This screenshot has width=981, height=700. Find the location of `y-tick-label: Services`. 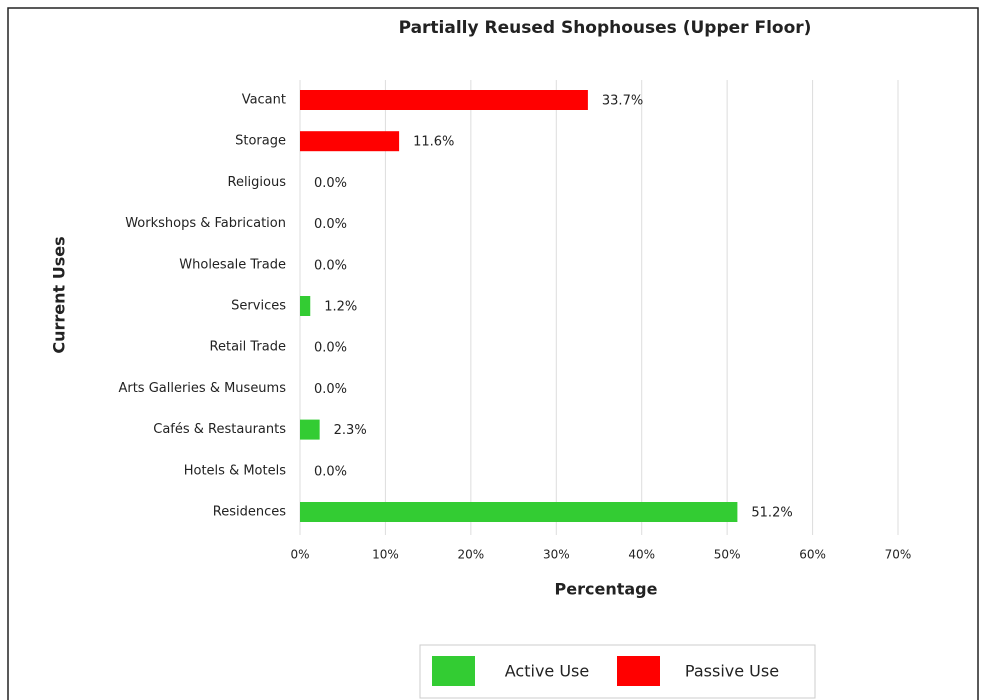

y-tick-label: Services is located at coordinates (258, 306).